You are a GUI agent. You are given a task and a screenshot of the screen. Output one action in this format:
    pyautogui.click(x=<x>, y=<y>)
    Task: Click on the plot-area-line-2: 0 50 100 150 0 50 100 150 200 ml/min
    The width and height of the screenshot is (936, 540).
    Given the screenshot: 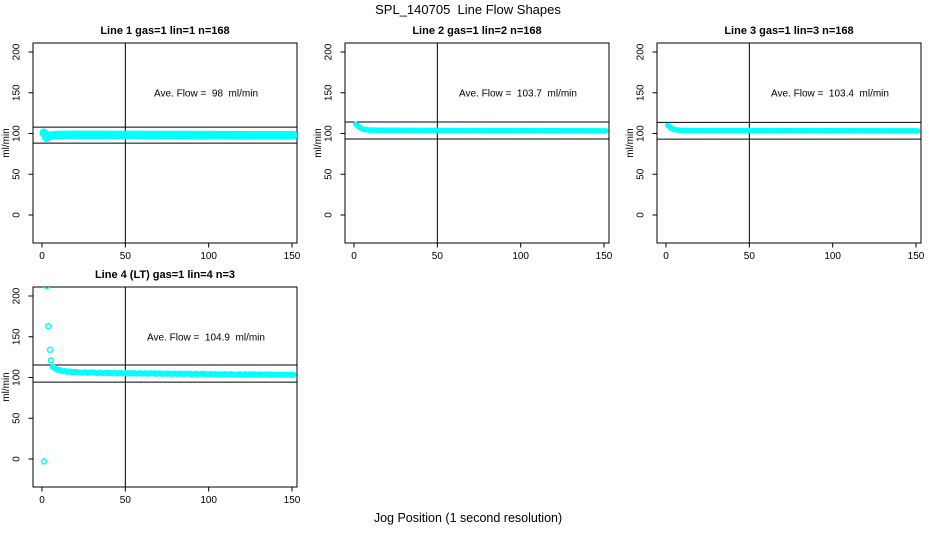 What is the action you would take?
    pyautogui.click(x=463, y=152)
    